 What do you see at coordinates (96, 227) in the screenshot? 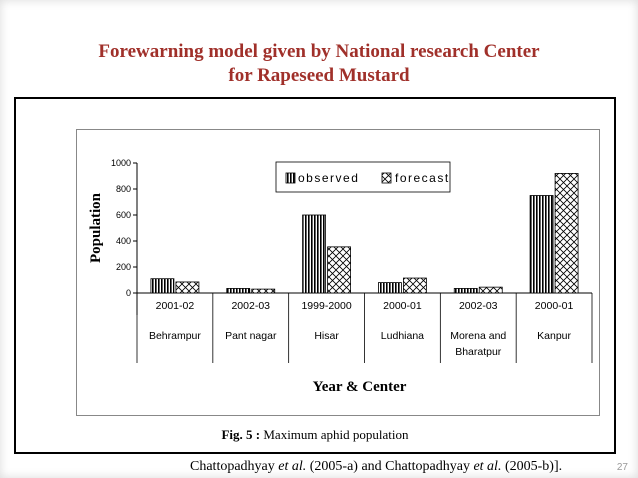
I see `y-axis-label: Population` at bounding box center [96, 227].